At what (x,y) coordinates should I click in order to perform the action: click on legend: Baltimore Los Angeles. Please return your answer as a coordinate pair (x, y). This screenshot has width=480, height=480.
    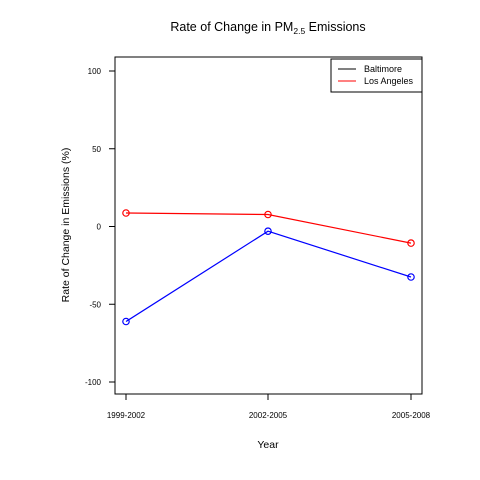
    Looking at the image, I should click on (376, 75).